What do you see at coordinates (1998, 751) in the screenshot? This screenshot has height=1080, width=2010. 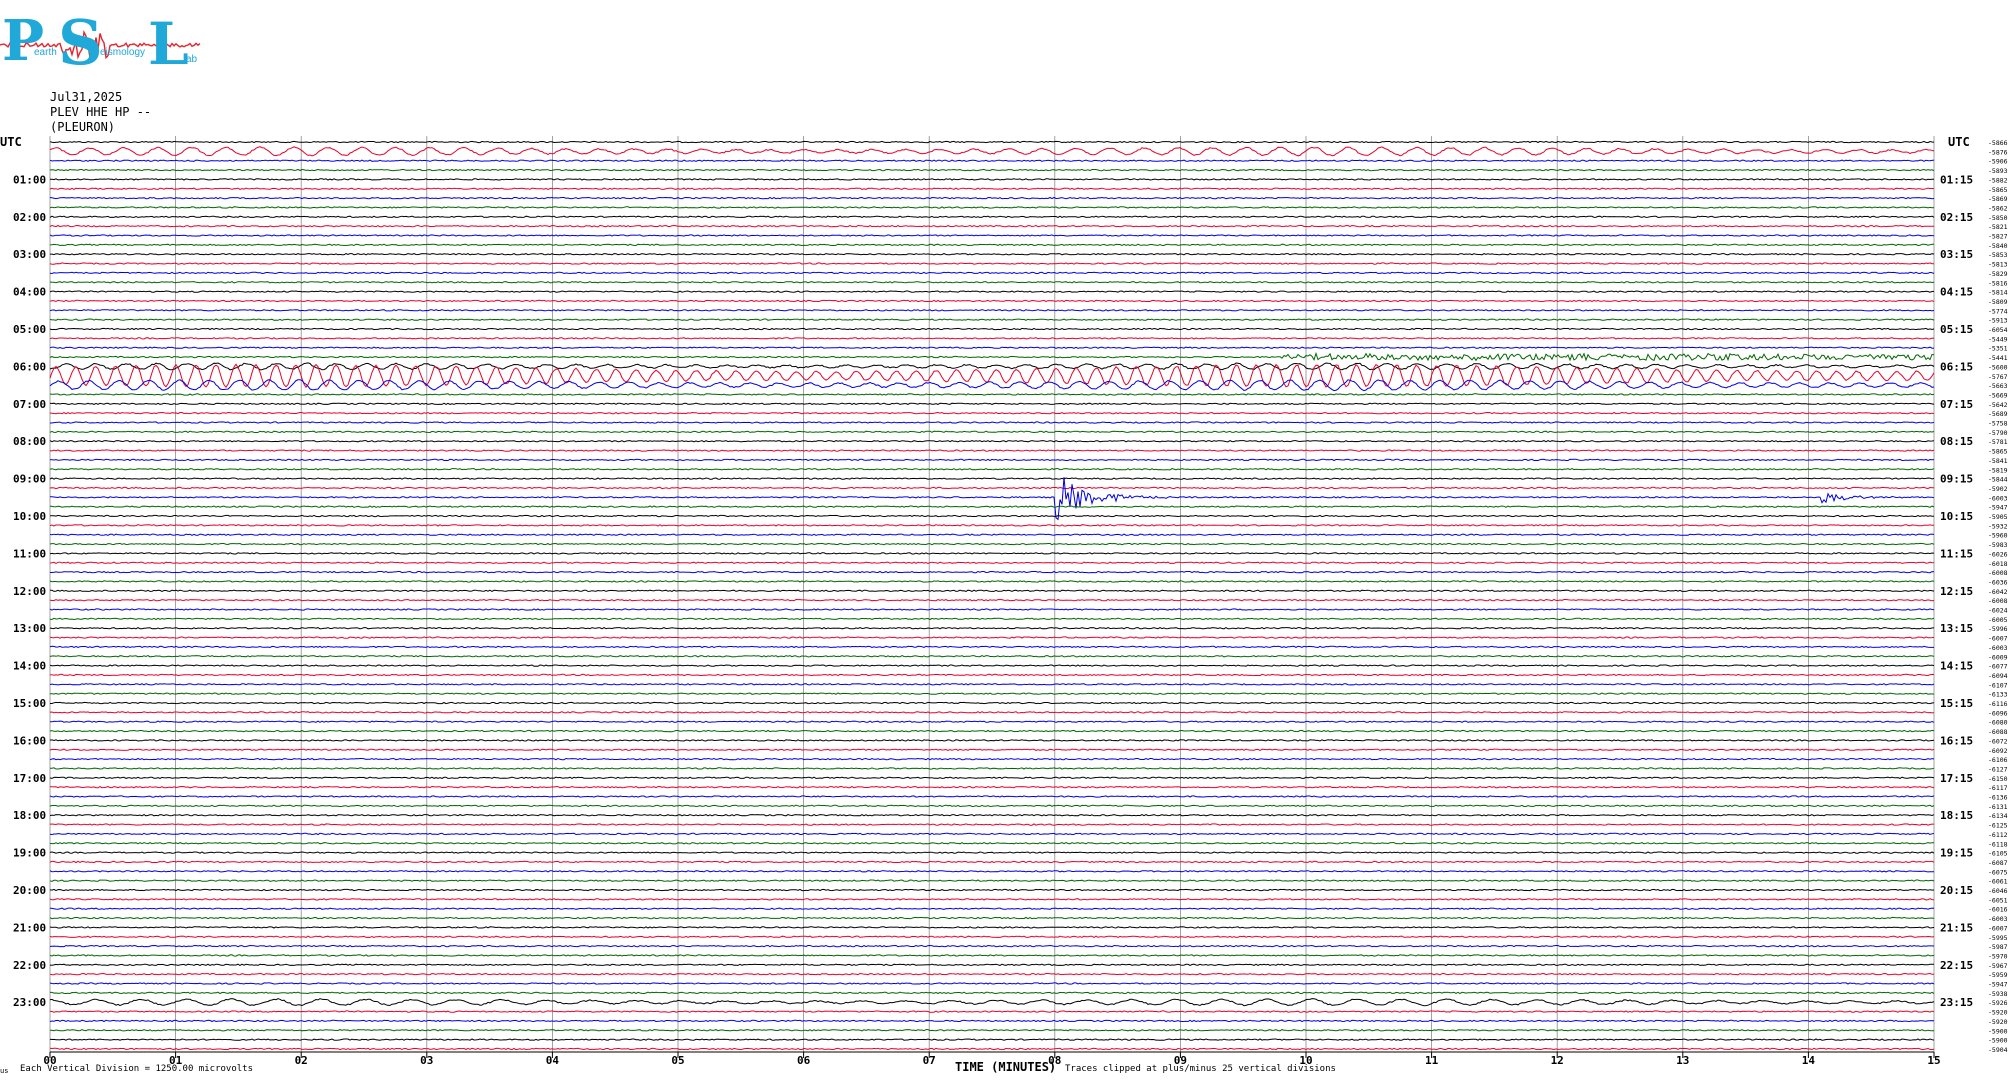 I see `trace-offset-label: -6092` at bounding box center [1998, 751].